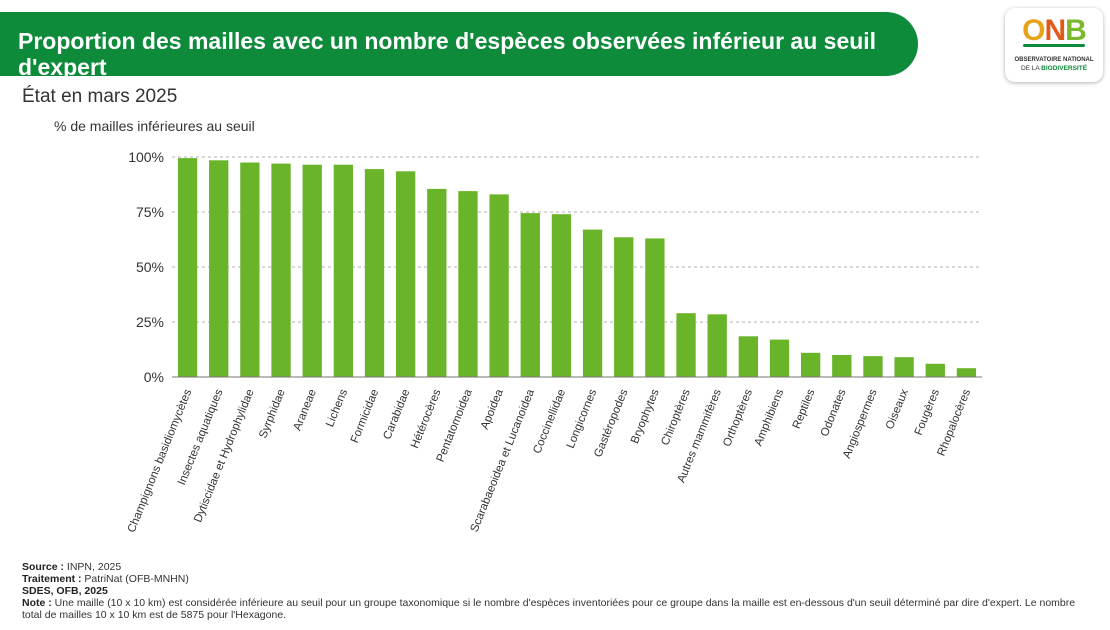 This screenshot has width=1110, height=630. Describe the element at coordinates (396, 415) in the screenshot. I see `x-tick-label: Carabidae` at that location.